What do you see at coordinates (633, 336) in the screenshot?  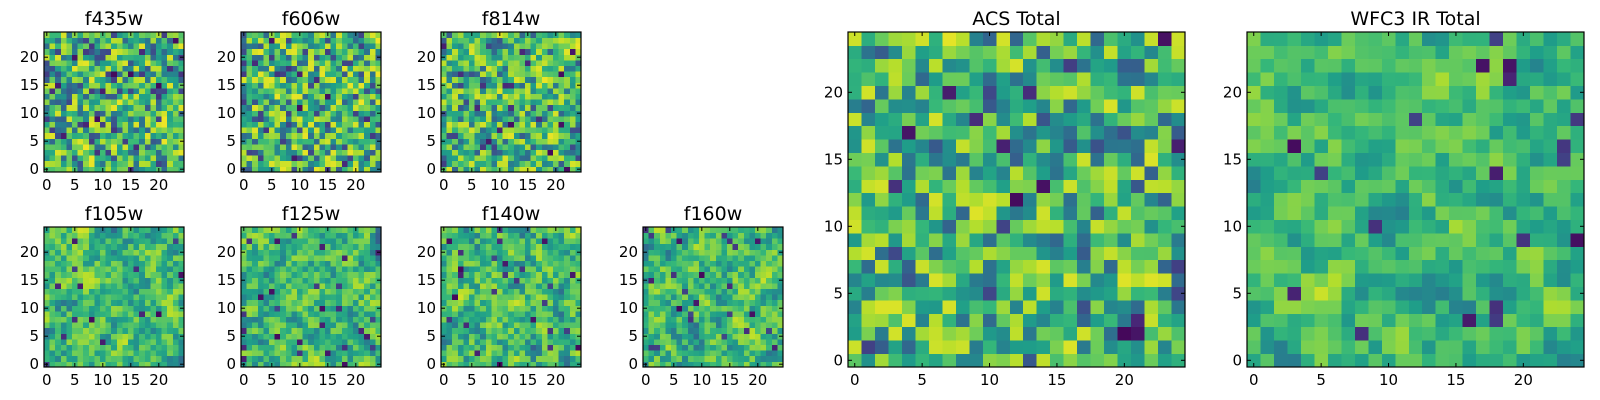 I see `y-tick-label: 5` at bounding box center [633, 336].